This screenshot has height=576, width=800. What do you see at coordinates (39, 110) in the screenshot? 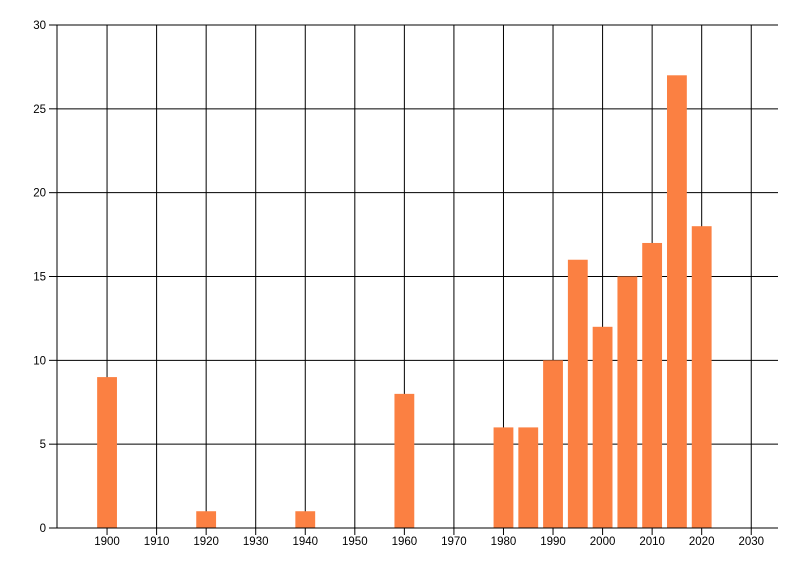
I see `y-tick-label: 25` at bounding box center [39, 110].